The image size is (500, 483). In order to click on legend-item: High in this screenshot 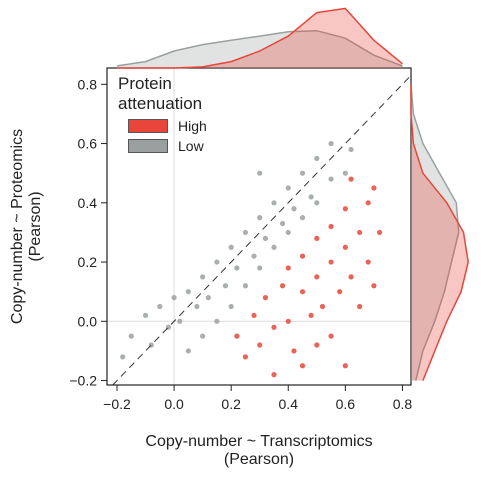, I will do `click(178, 126)`.